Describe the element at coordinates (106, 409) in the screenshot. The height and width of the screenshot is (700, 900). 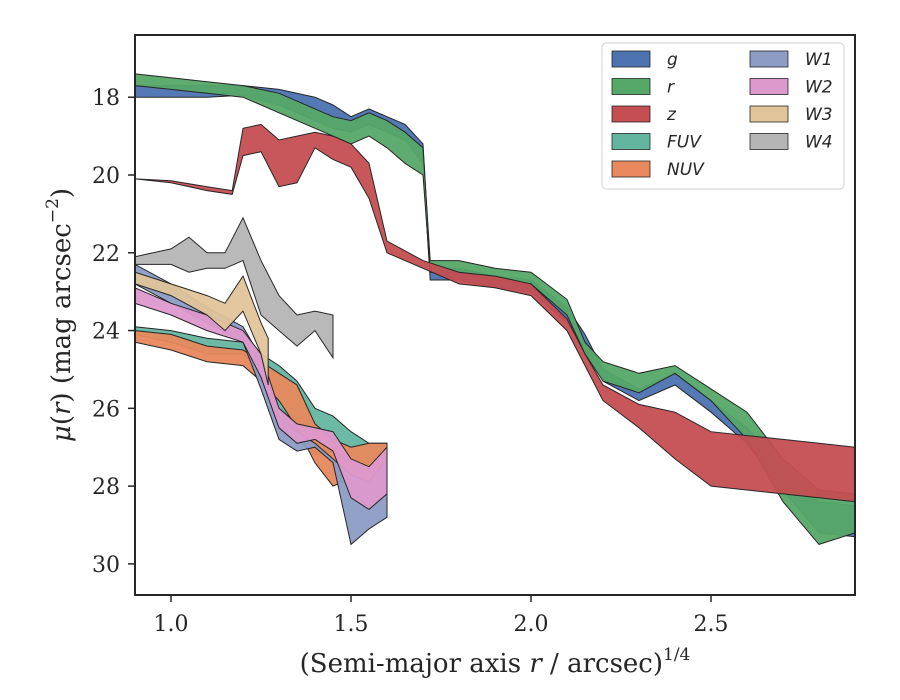
I see `y-tick-label: 26` at that location.